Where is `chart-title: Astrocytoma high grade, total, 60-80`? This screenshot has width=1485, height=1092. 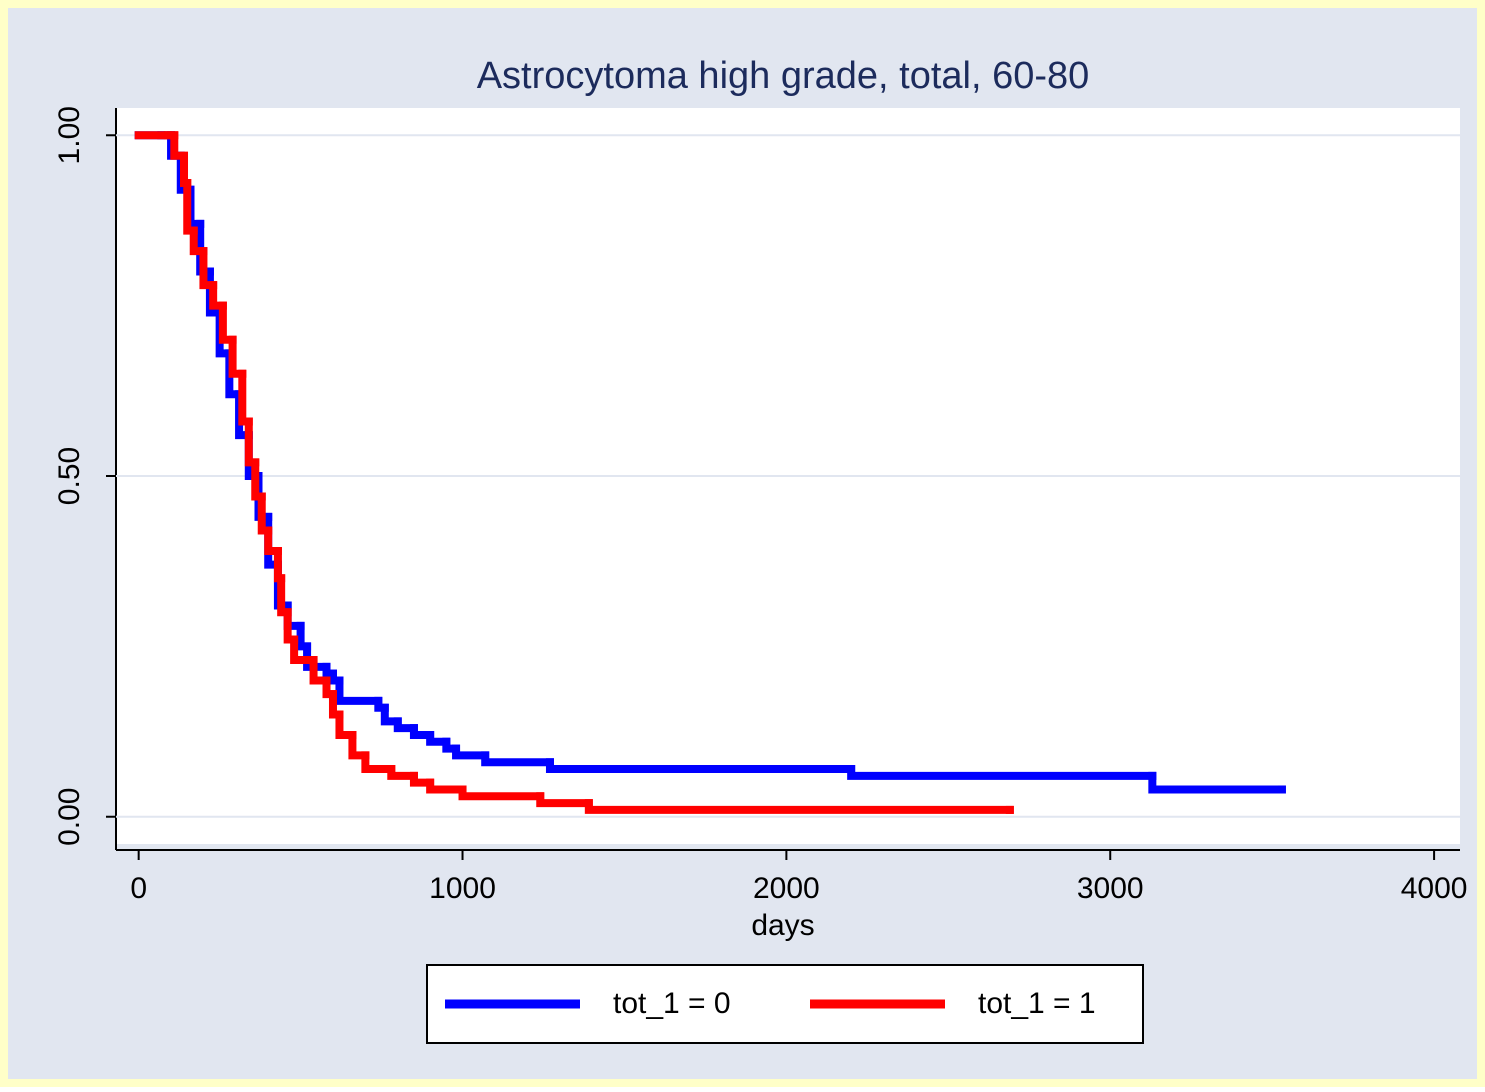
chart-title: Astrocytoma high grade, total, 60-80 is located at coordinates (783, 76).